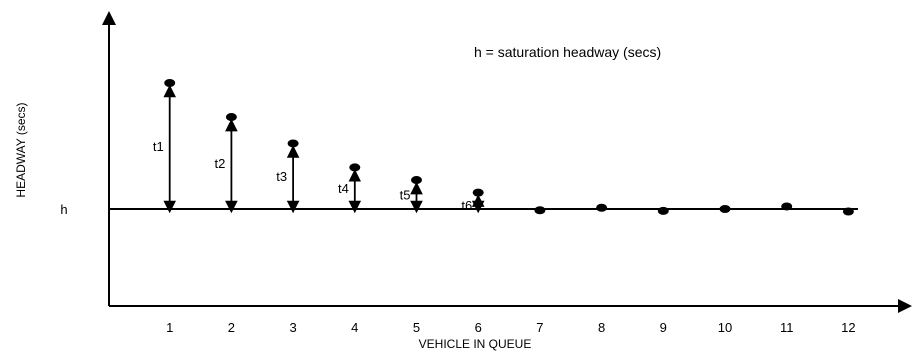 This screenshot has width=918, height=353. I want to click on x-tick-label: 12, so click(848, 327).